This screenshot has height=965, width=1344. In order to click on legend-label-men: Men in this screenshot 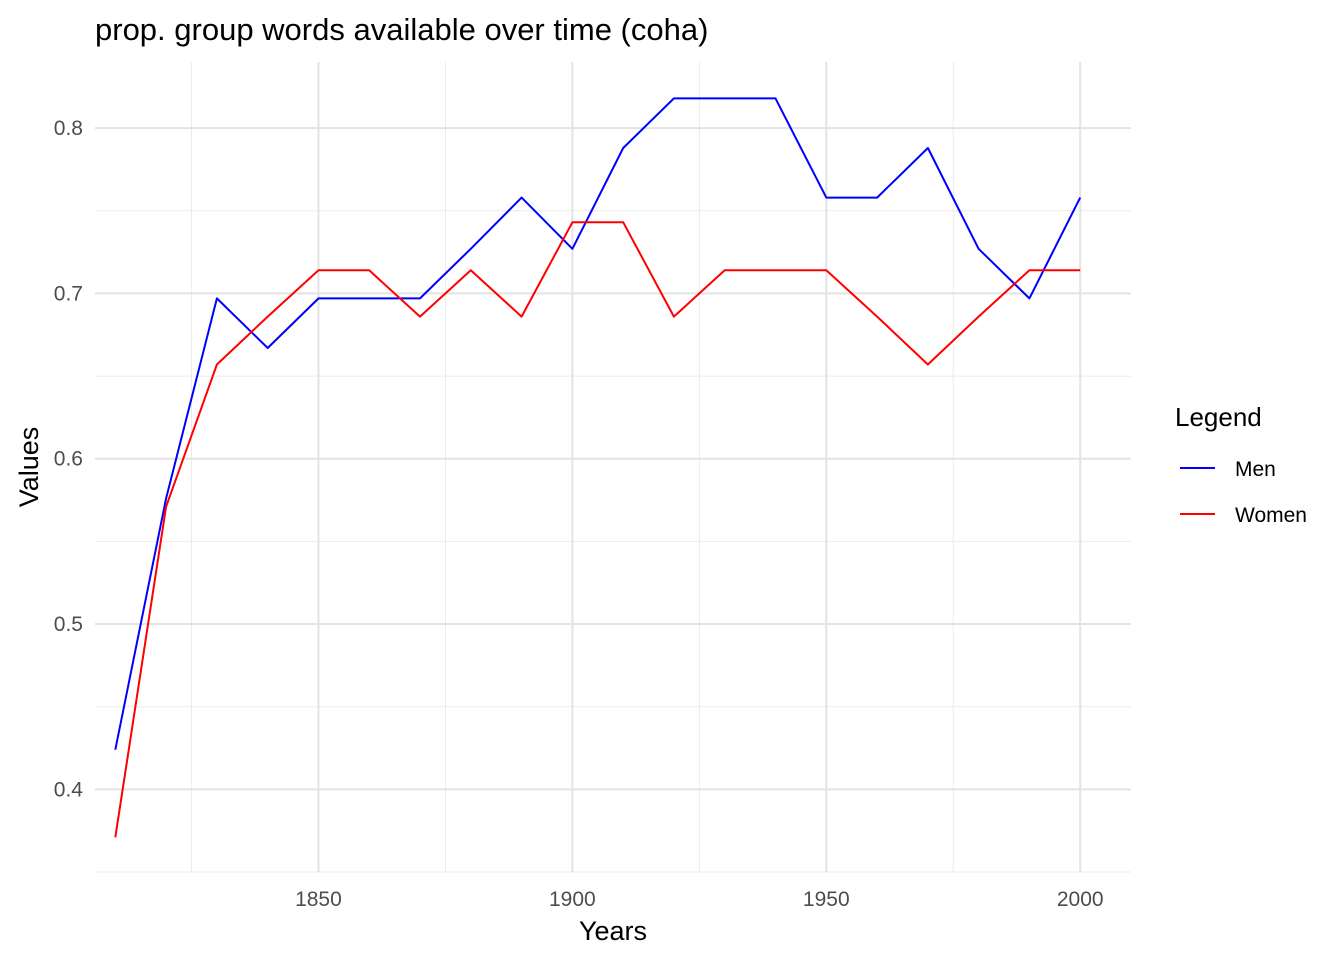, I will do `click(1255, 469)`.